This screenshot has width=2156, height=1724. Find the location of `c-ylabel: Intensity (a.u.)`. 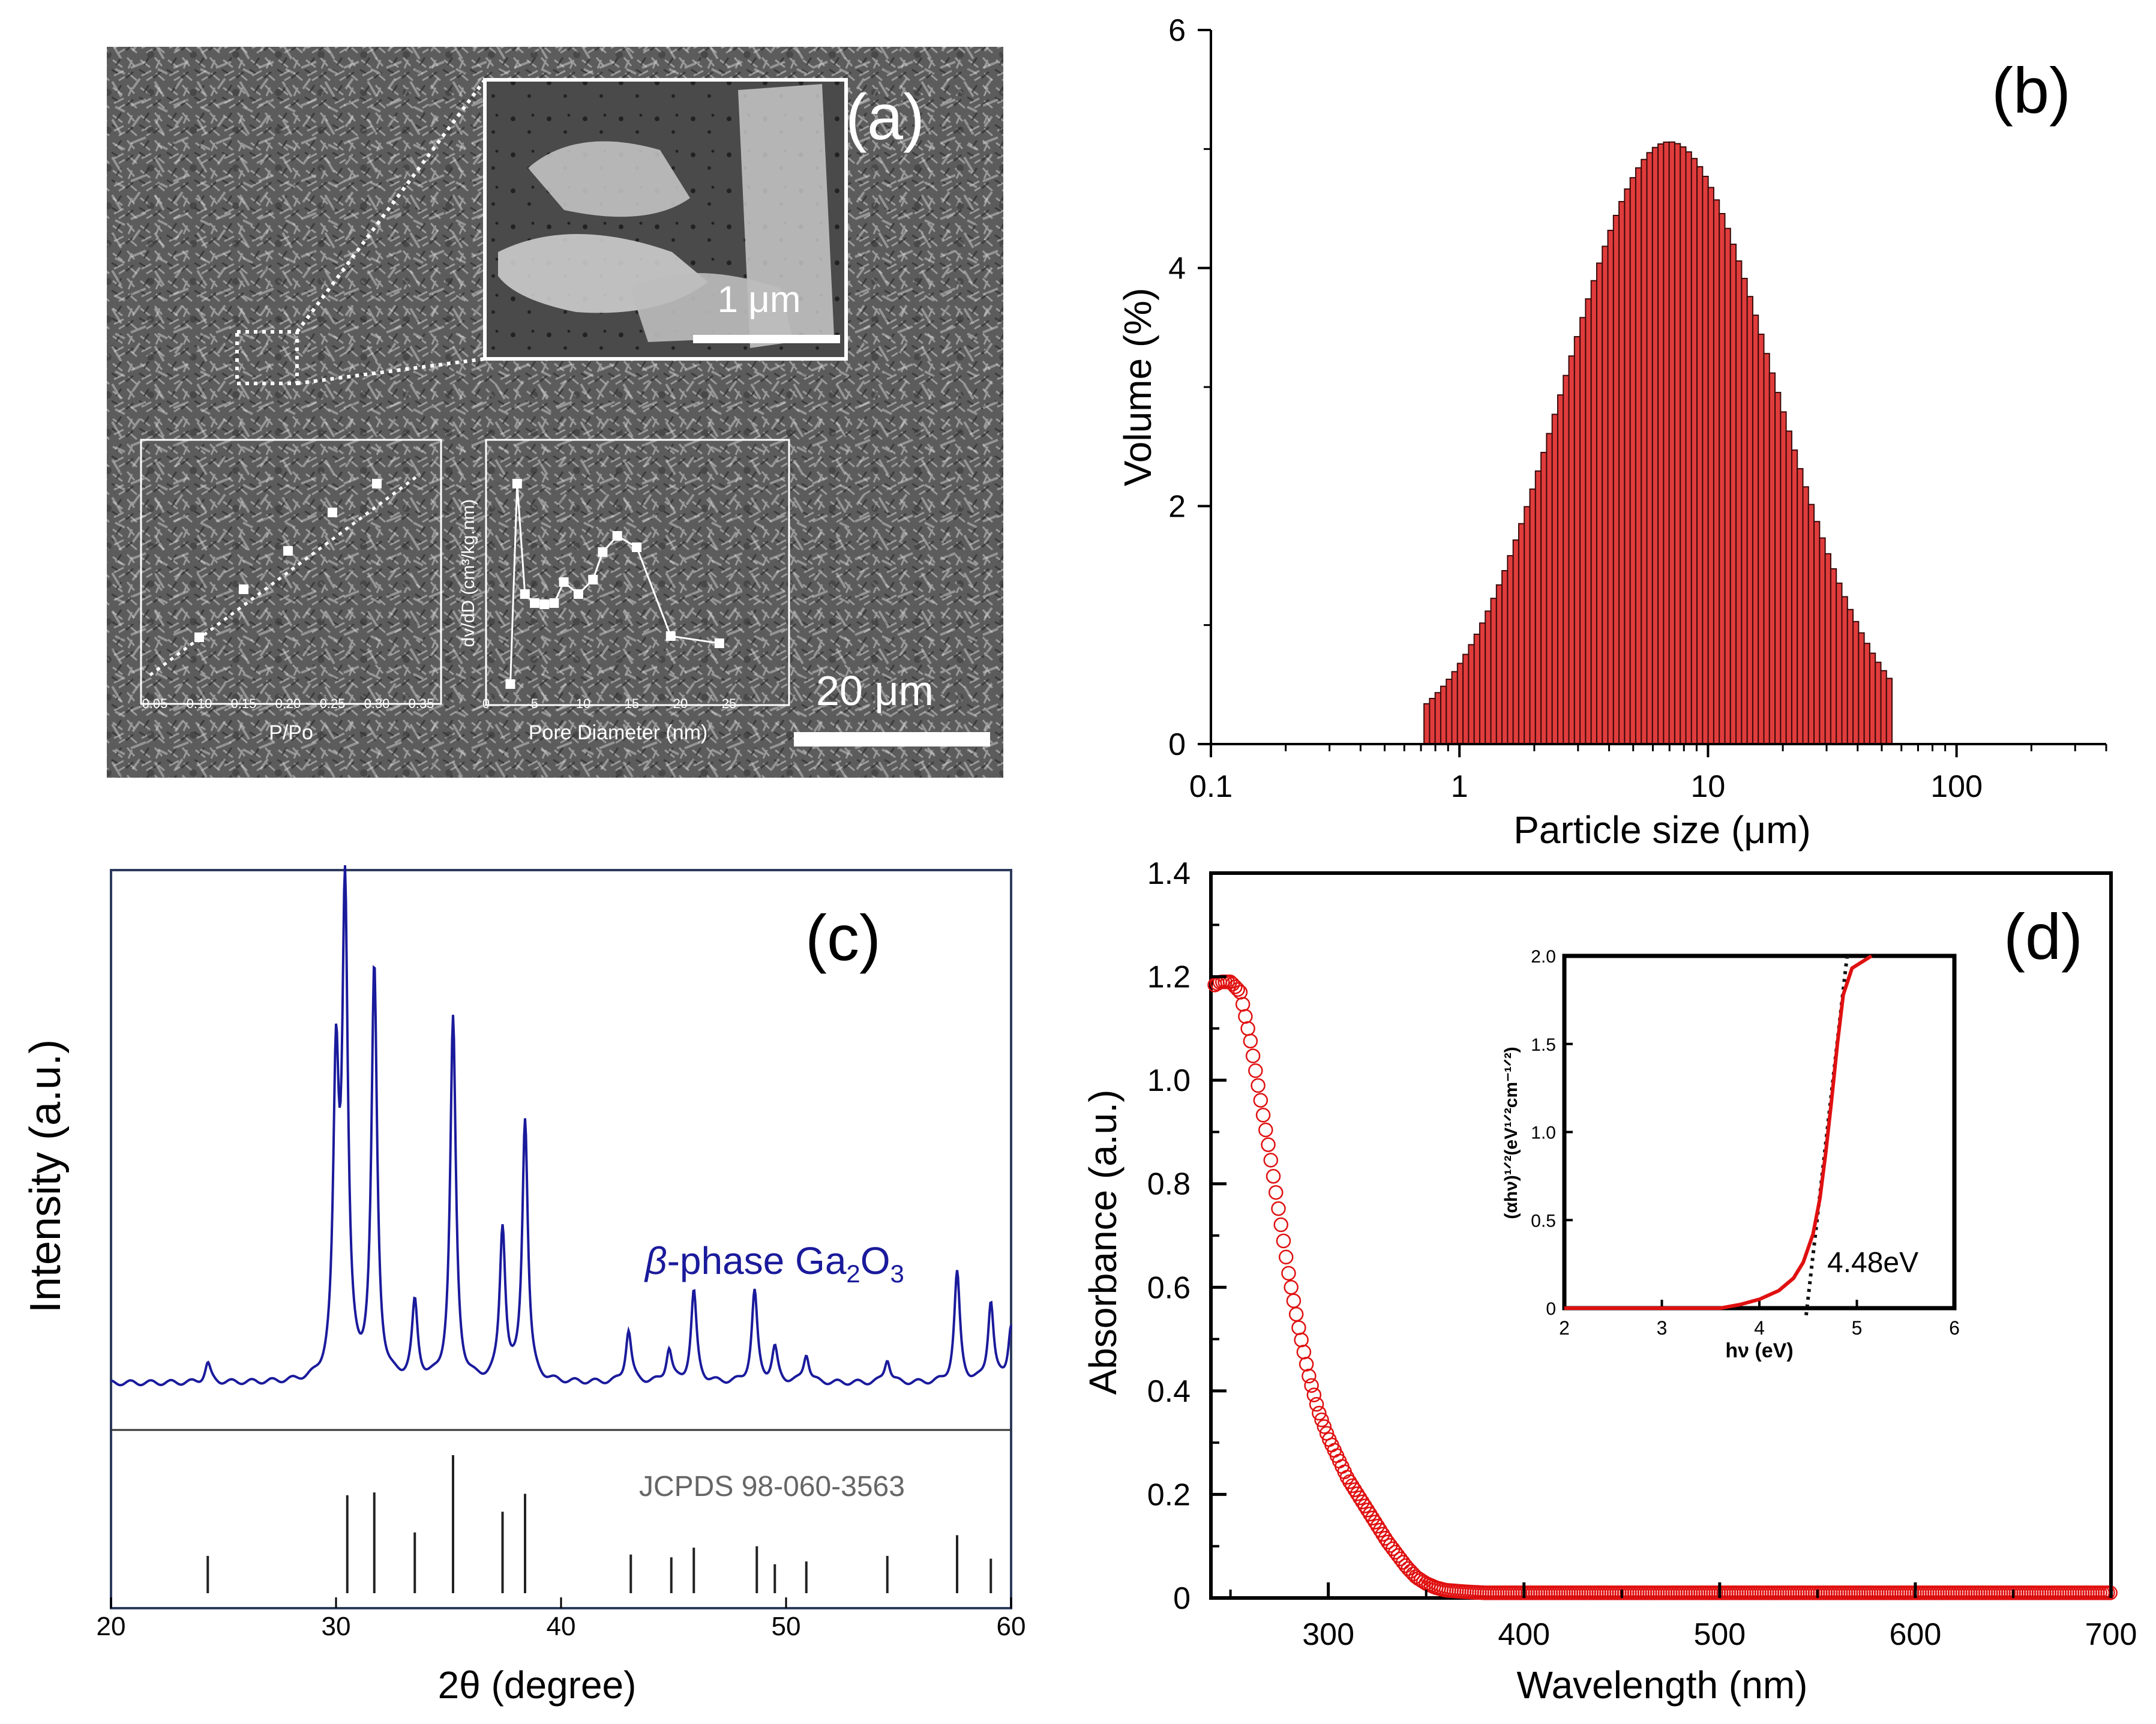

c-ylabel: Intensity (a.u.) is located at coordinates (46, 1176).